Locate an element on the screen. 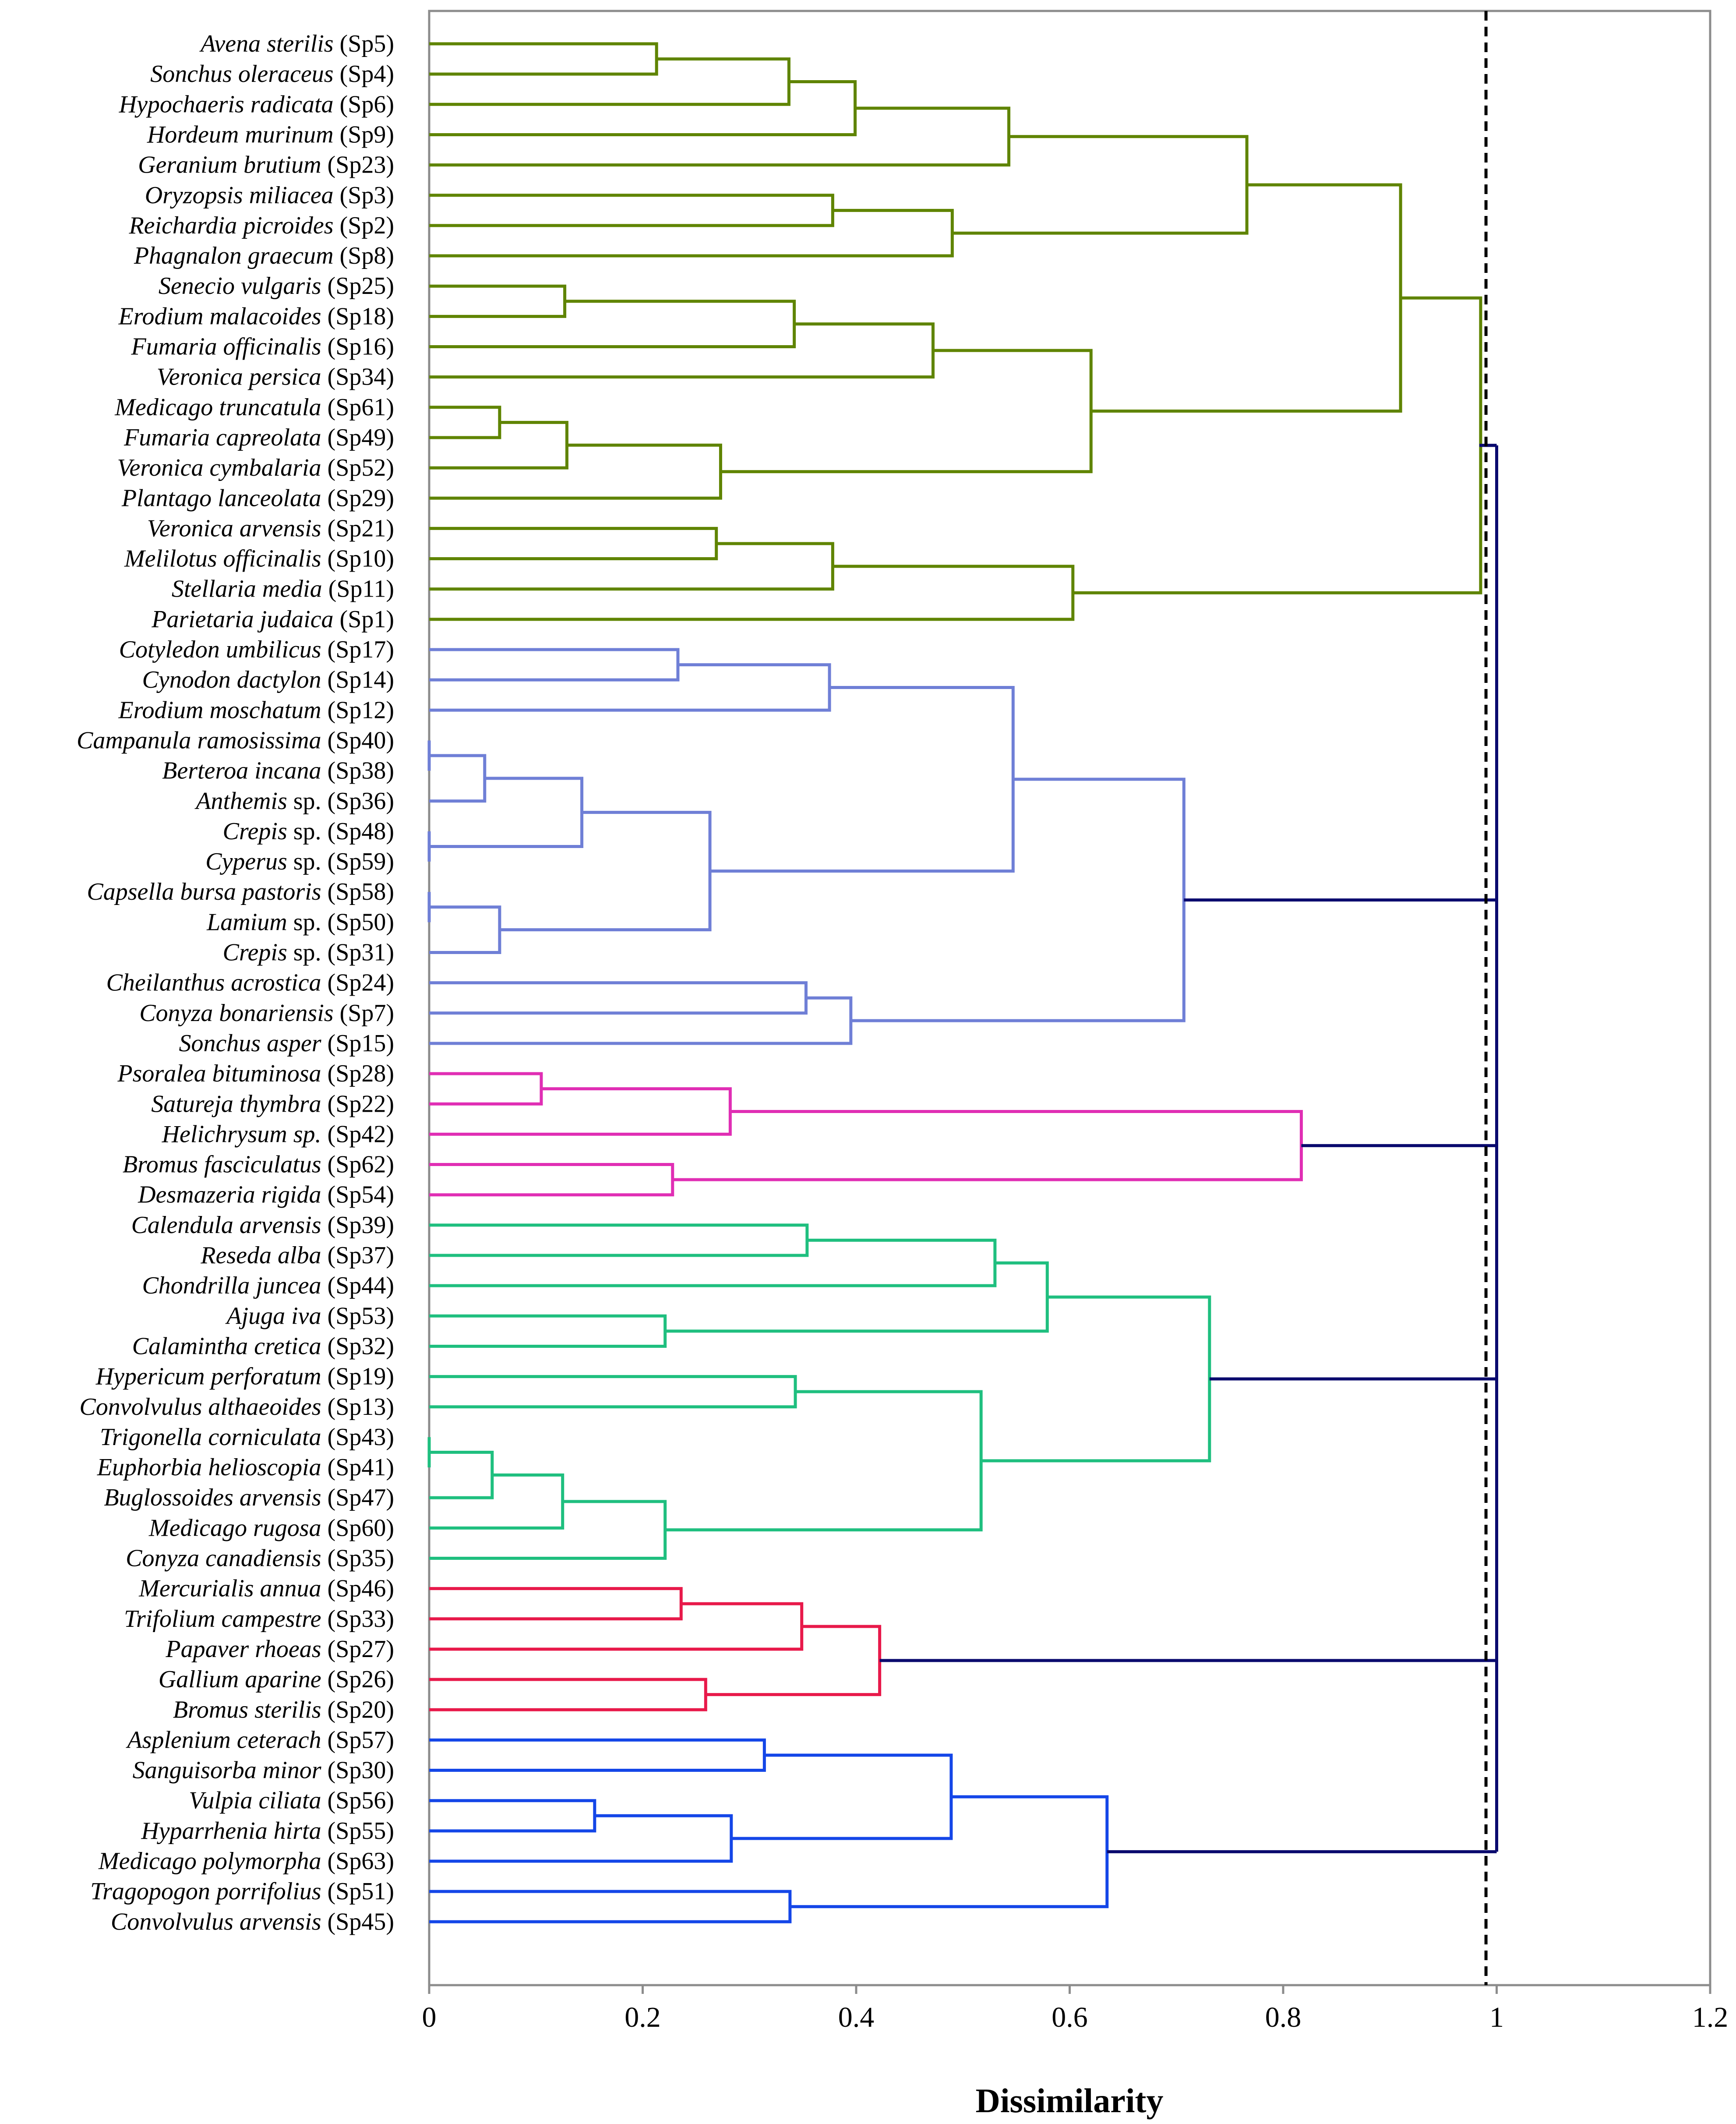  species-code: (Sp63) is located at coordinates (357, 1861).